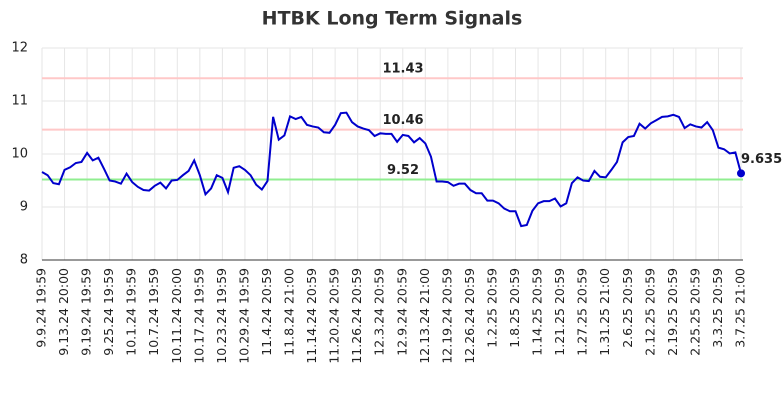  Describe the element at coordinates (176, 316) in the screenshot. I see `x-tick-label: 10.11.24 20:00` at that location.